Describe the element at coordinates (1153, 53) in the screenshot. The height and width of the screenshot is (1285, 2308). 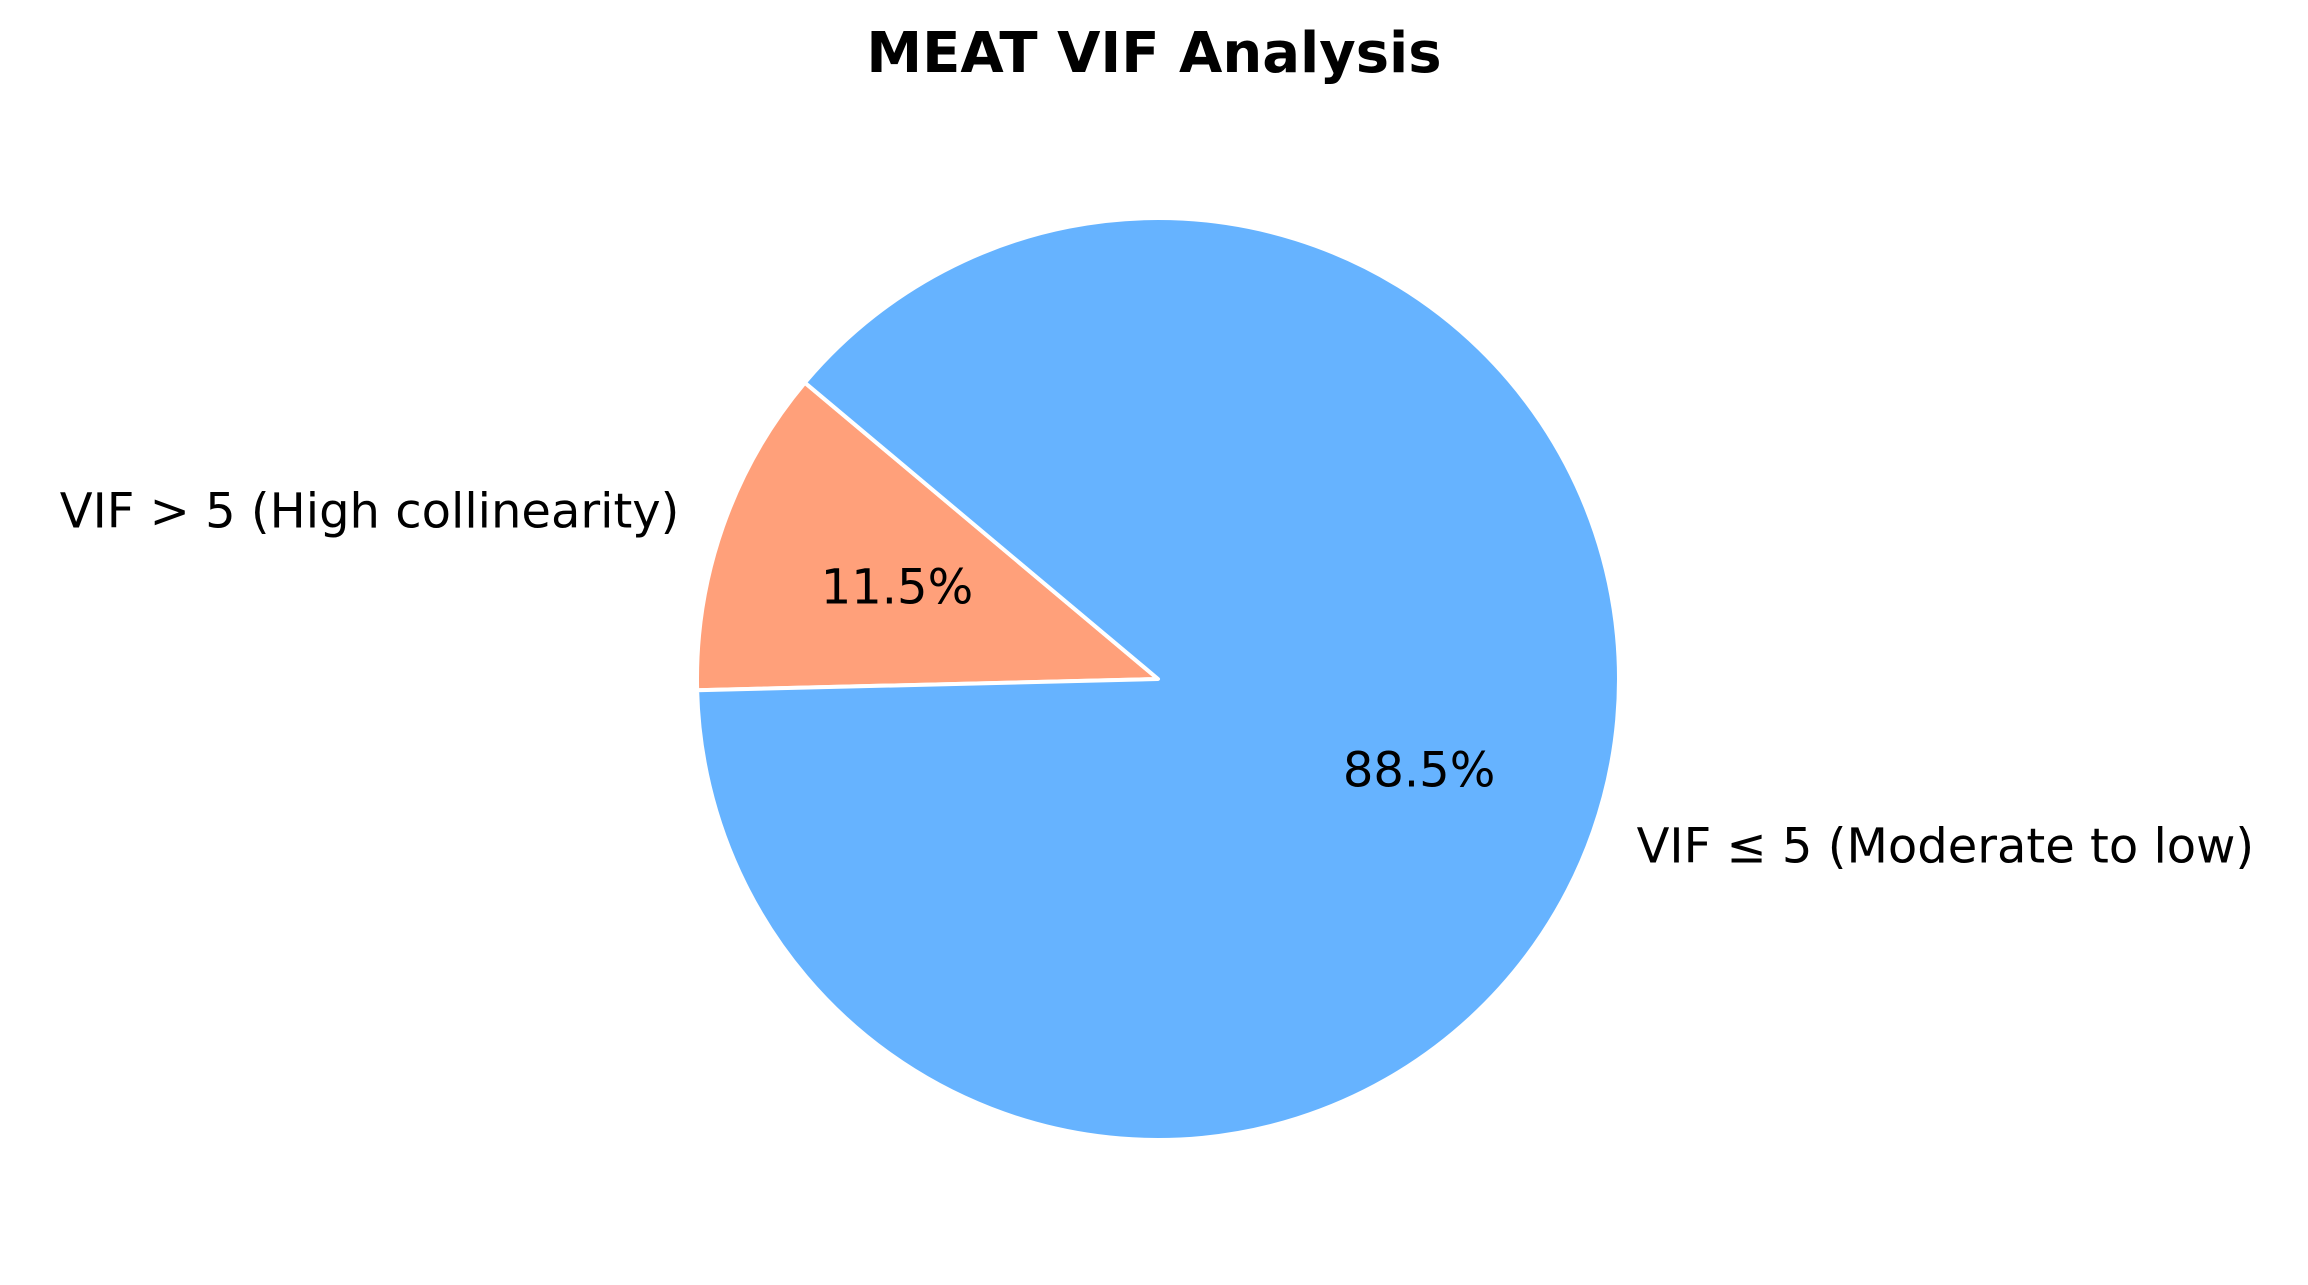
I see `chart-title: MEAT VIF Analysis` at that location.